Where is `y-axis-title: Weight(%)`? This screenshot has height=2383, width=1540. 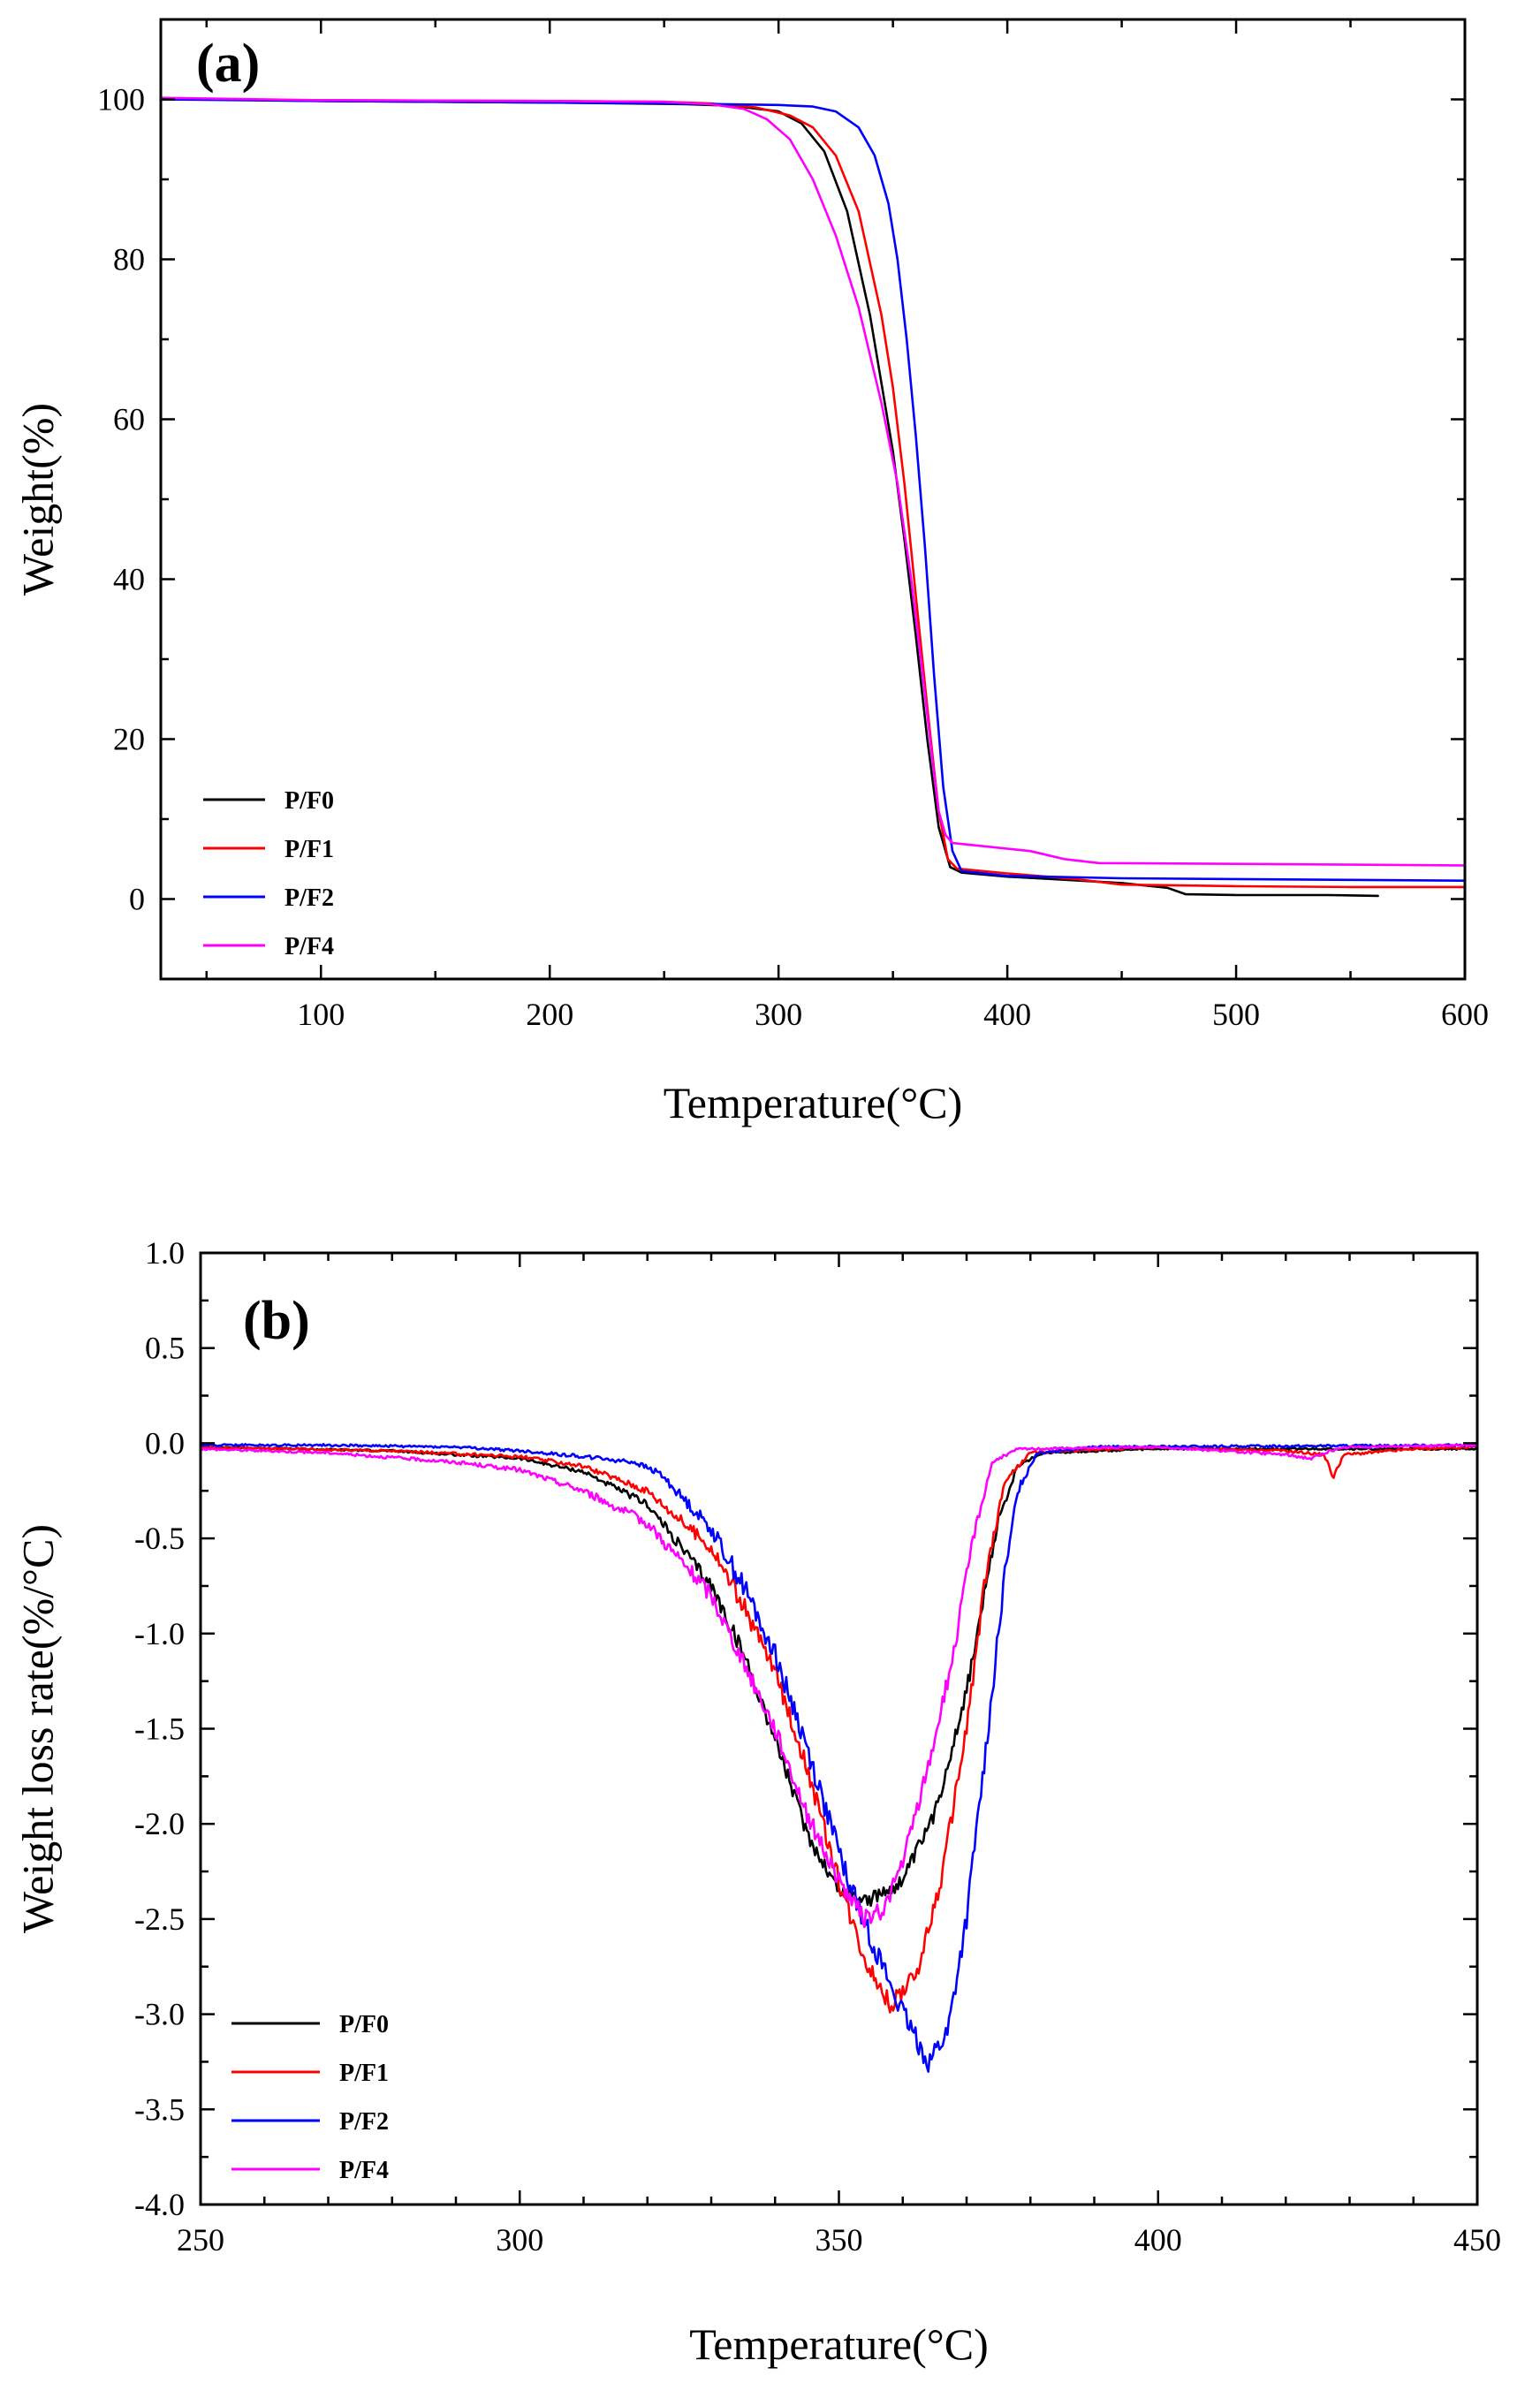
y-axis-title: Weight(%) is located at coordinates (37, 499).